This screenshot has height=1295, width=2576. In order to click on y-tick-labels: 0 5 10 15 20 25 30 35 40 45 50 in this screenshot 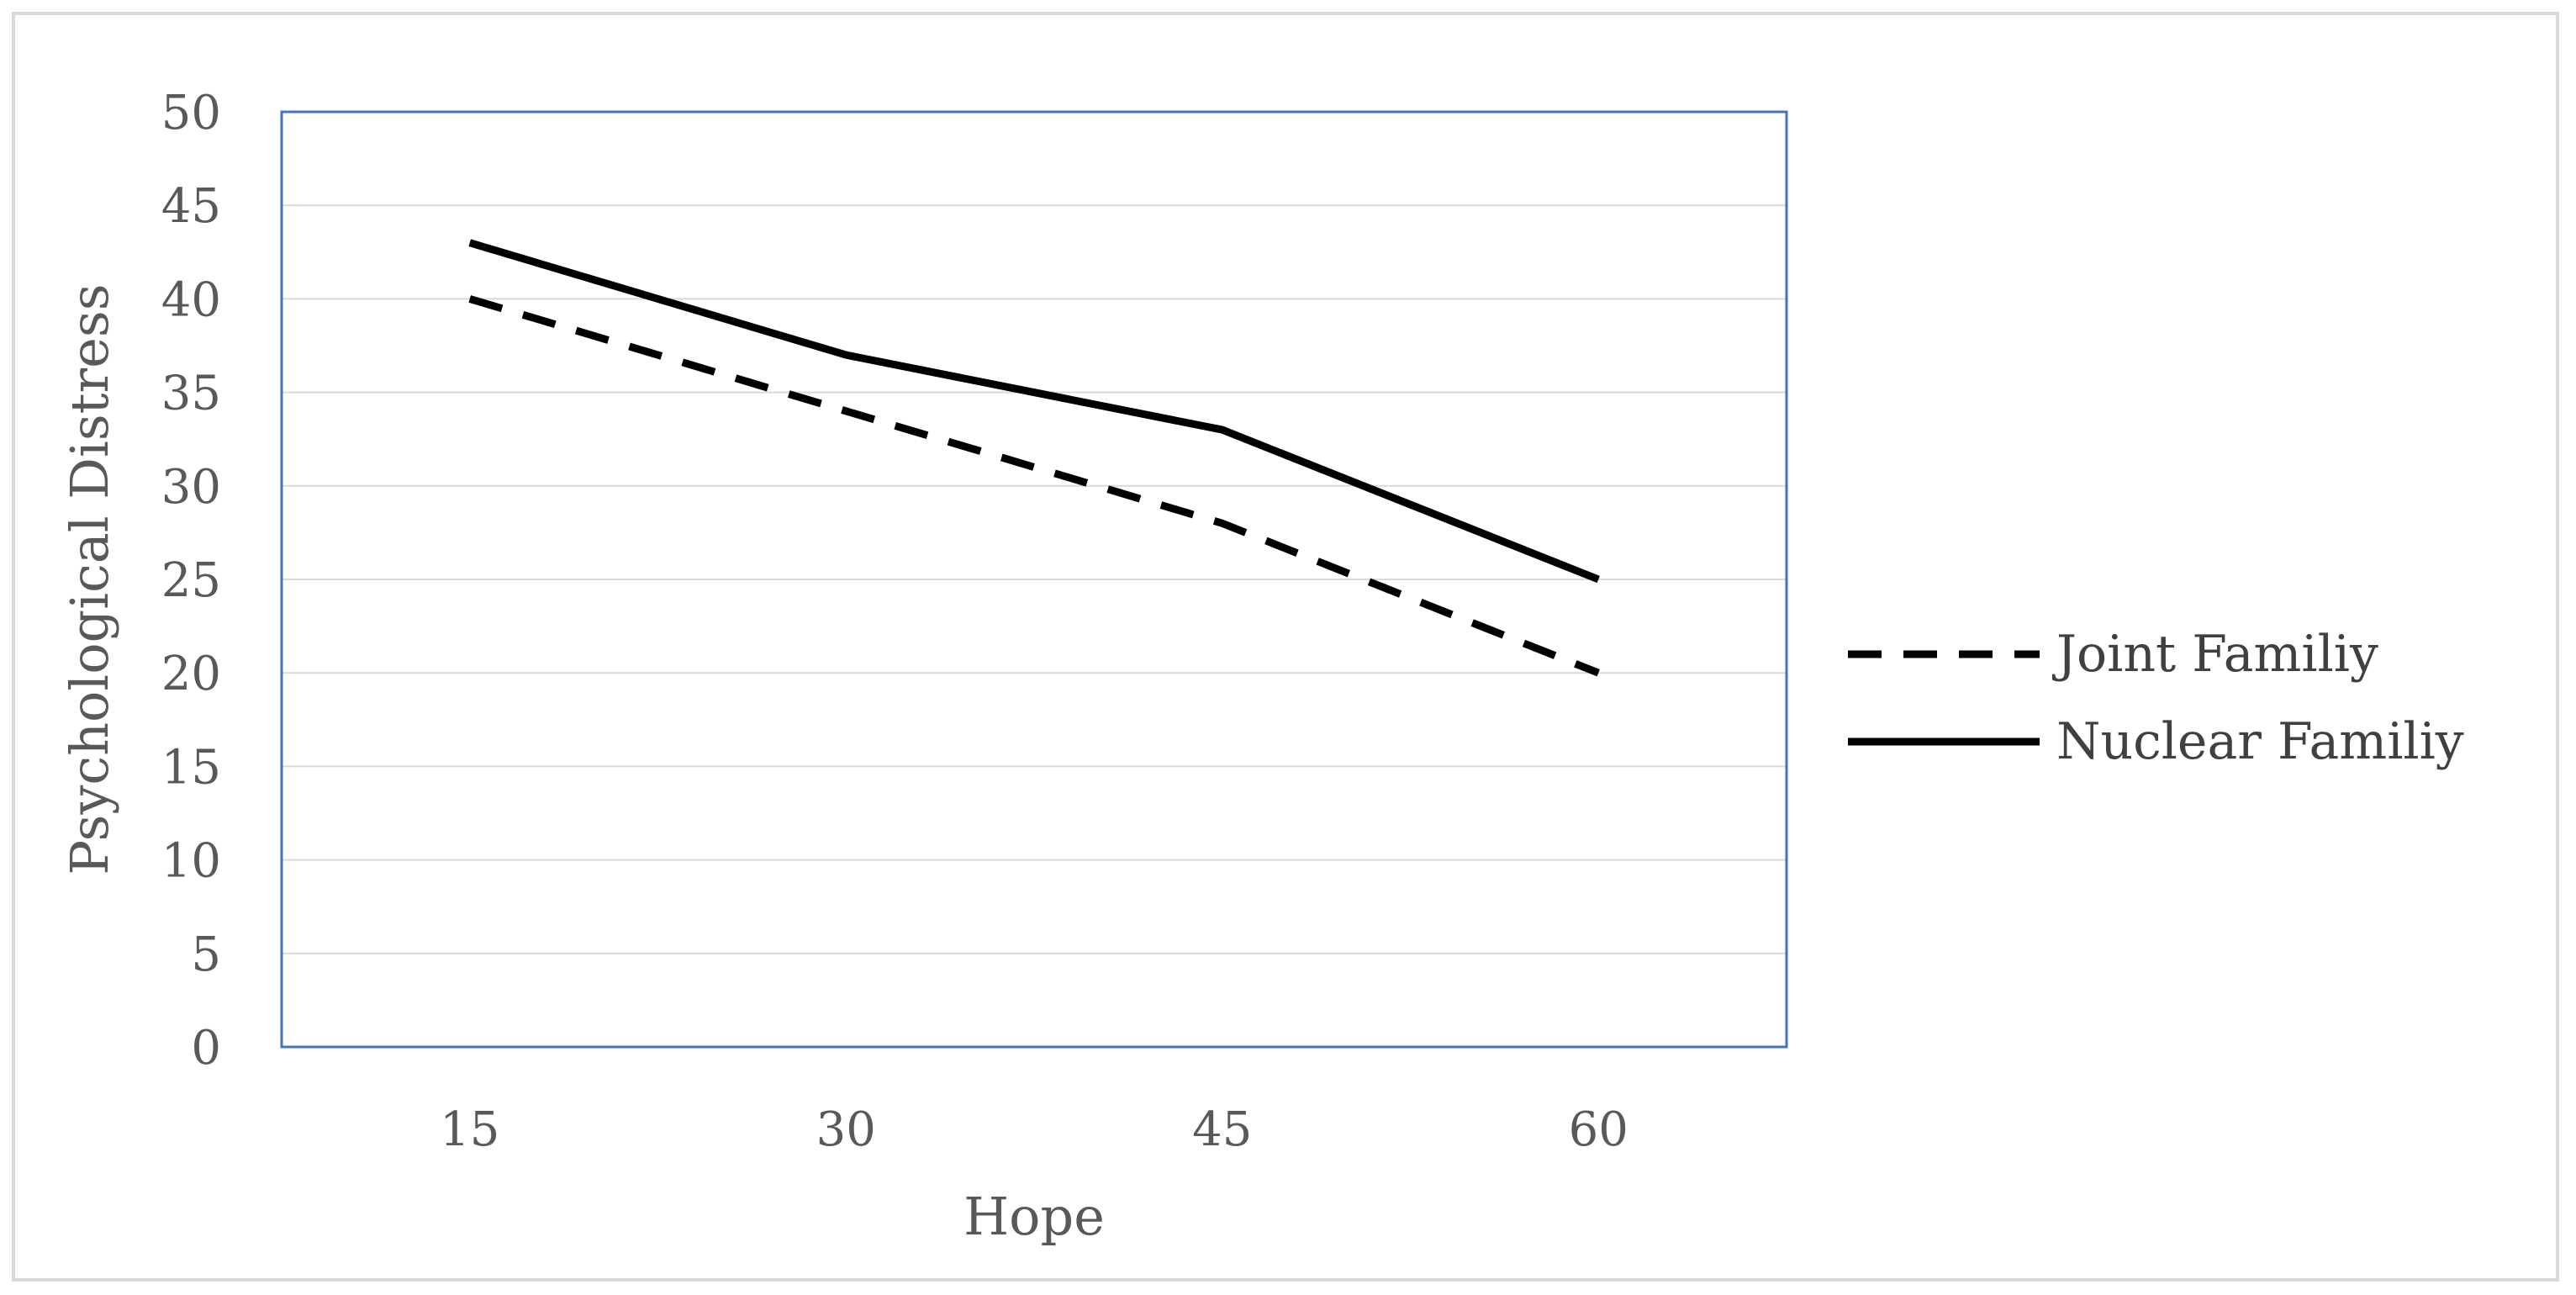, I will do `click(191, 581)`.